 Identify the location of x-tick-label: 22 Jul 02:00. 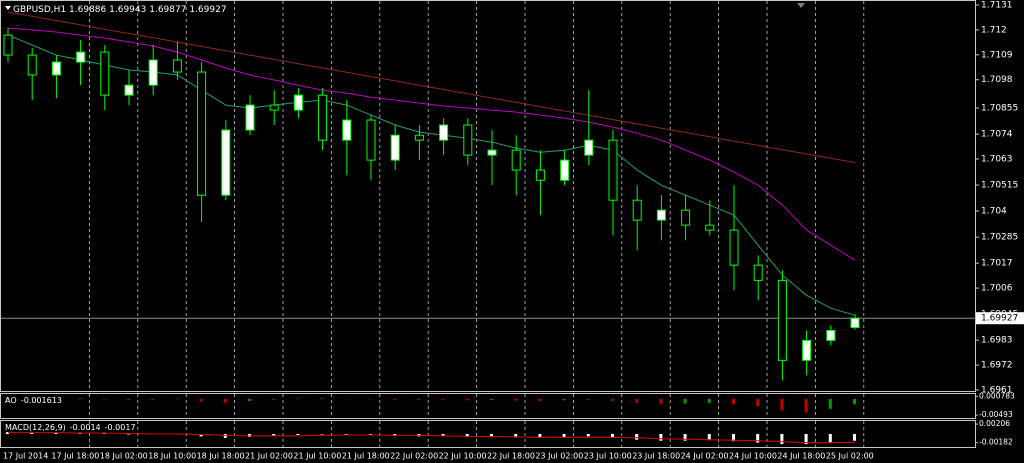
(414, 456).